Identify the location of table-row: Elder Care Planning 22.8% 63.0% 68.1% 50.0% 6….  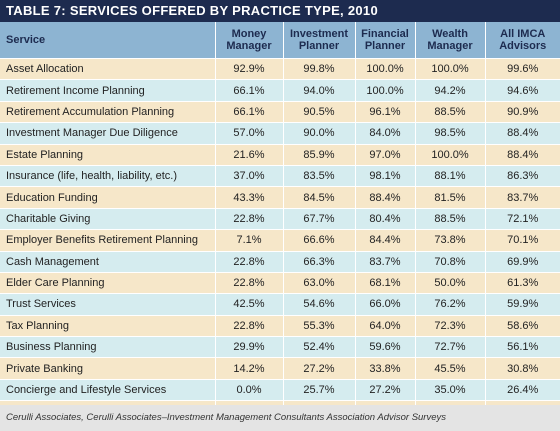
(280, 282).